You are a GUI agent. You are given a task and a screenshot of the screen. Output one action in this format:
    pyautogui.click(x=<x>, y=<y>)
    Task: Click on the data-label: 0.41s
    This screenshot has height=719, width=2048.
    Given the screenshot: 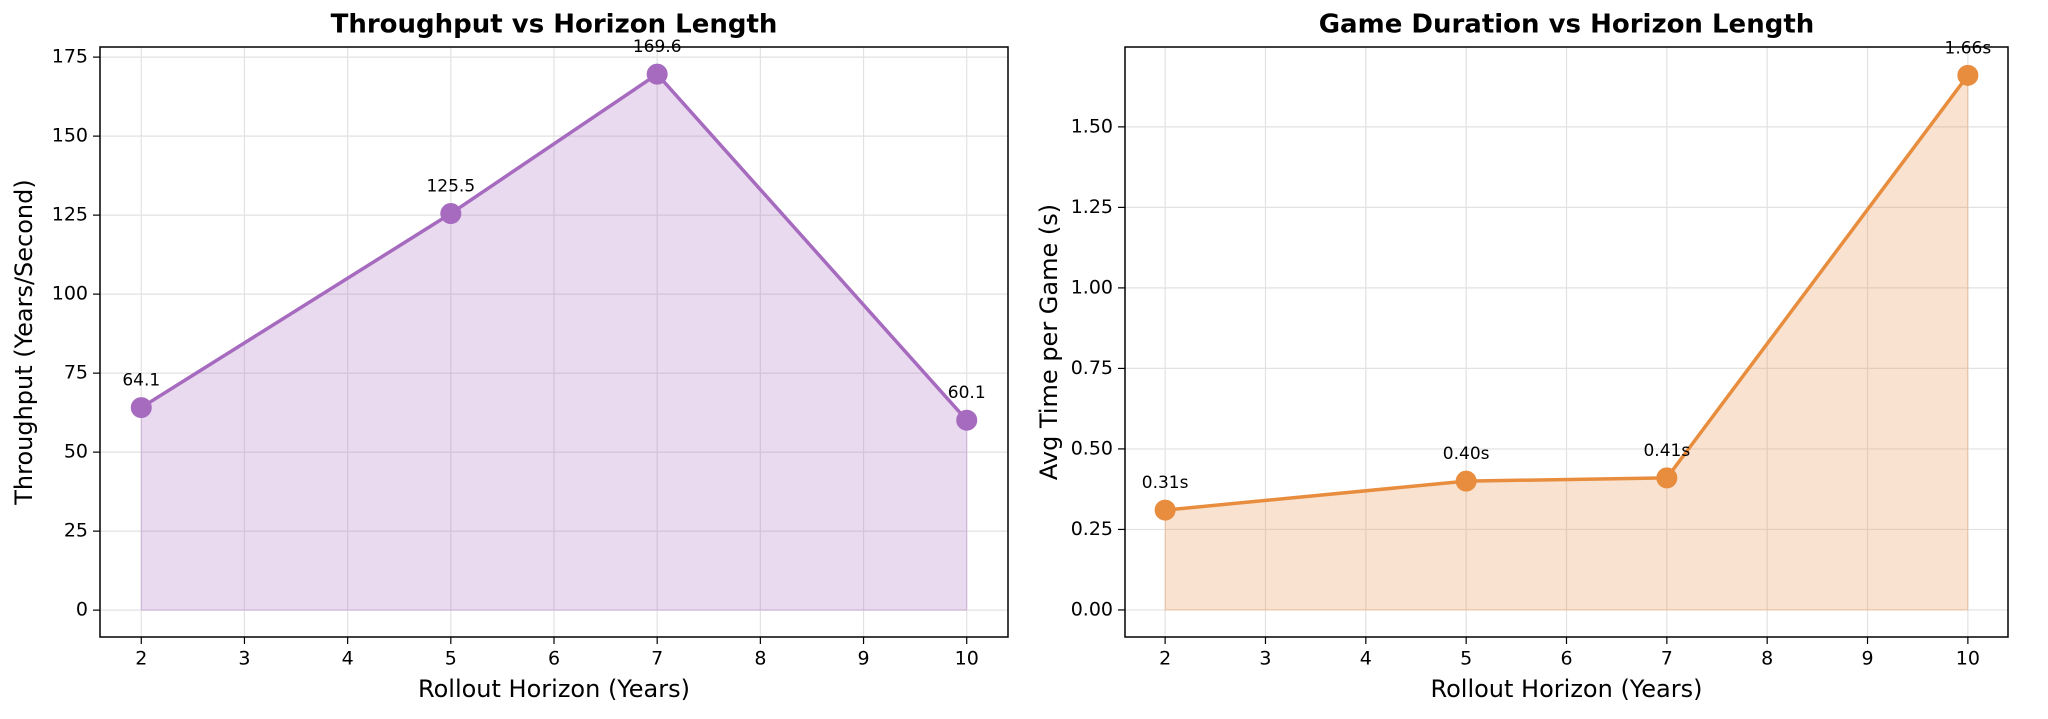 What is the action you would take?
    pyautogui.click(x=1666, y=451)
    